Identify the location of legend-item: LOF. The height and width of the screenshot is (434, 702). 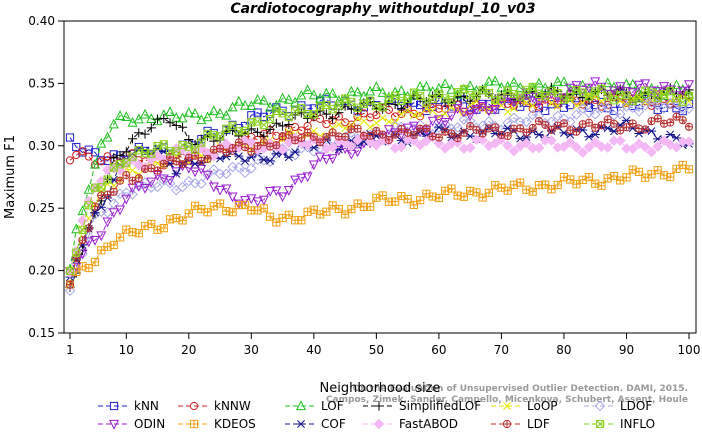
(314, 406).